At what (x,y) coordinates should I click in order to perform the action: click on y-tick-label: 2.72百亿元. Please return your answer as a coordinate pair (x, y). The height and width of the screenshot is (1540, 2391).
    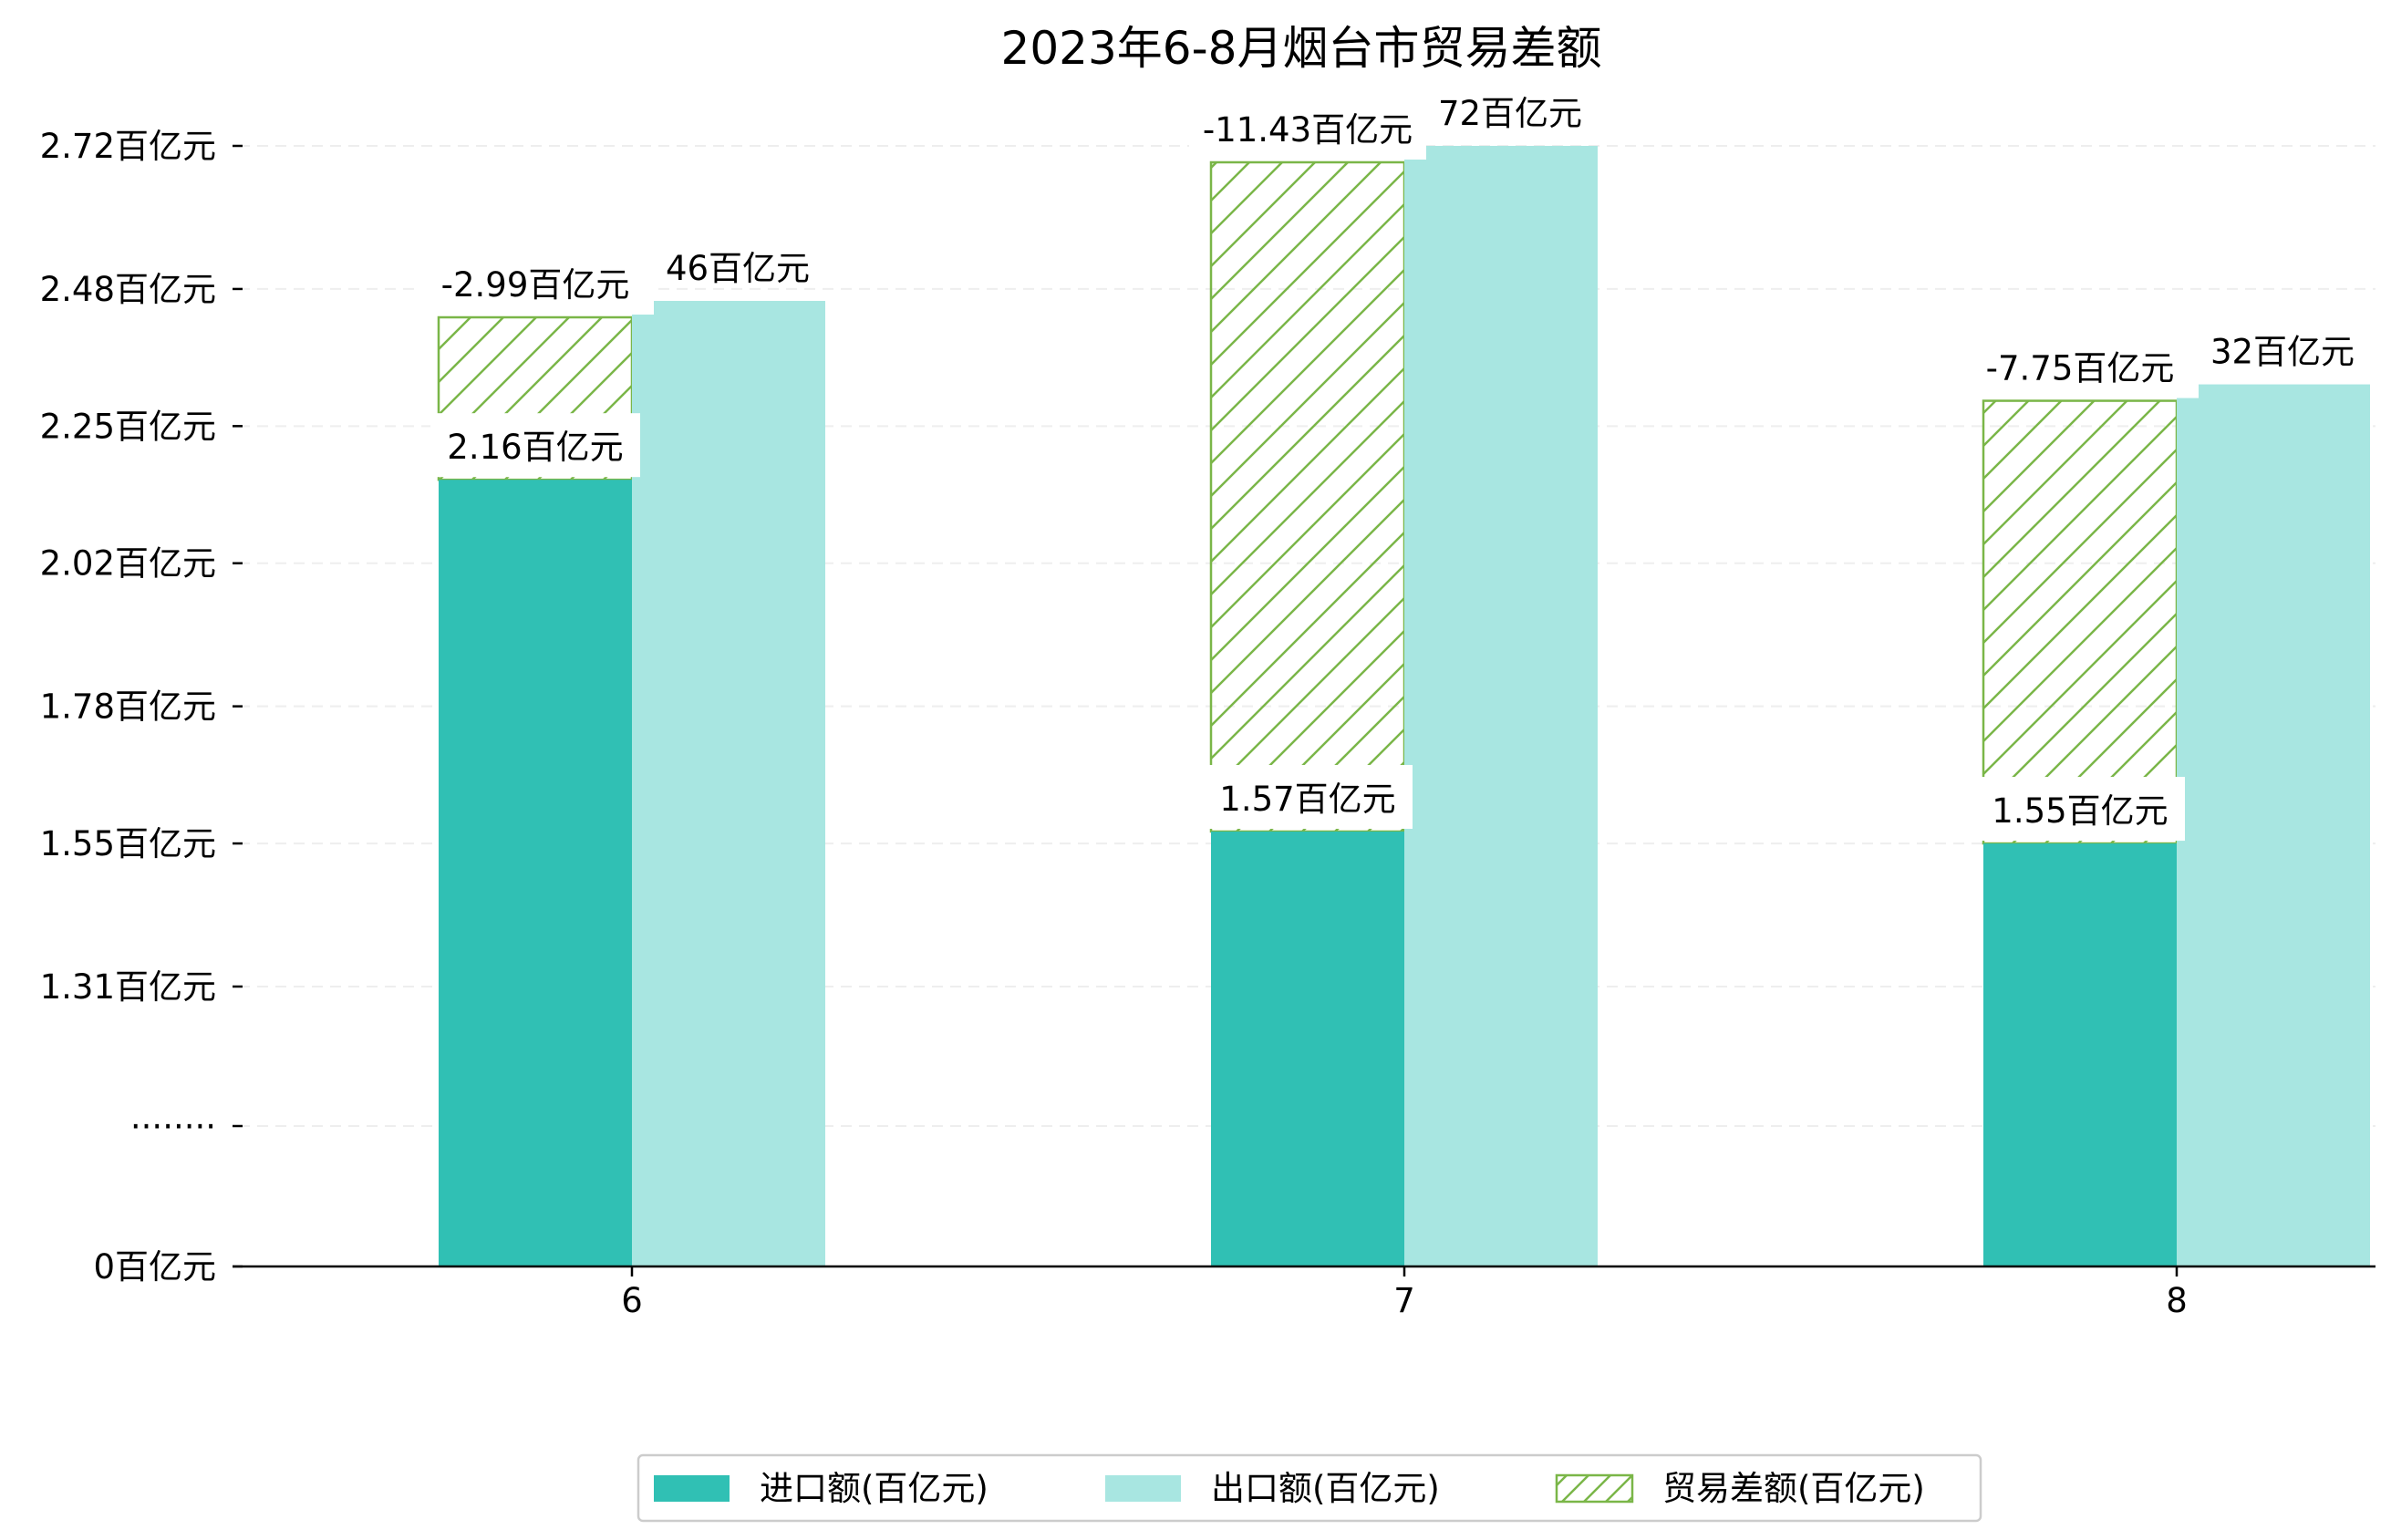
    Looking at the image, I should click on (128, 146).